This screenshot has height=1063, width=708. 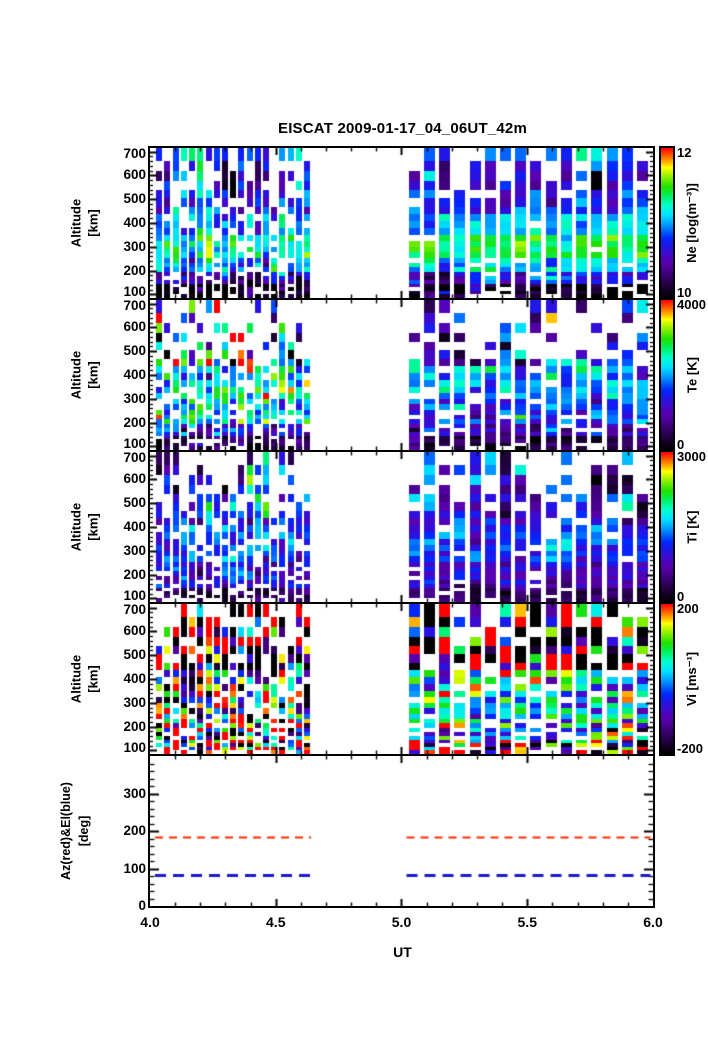 What do you see at coordinates (667, 679) in the screenshot?
I see `colorbar-vi` at bounding box center [667, 679].